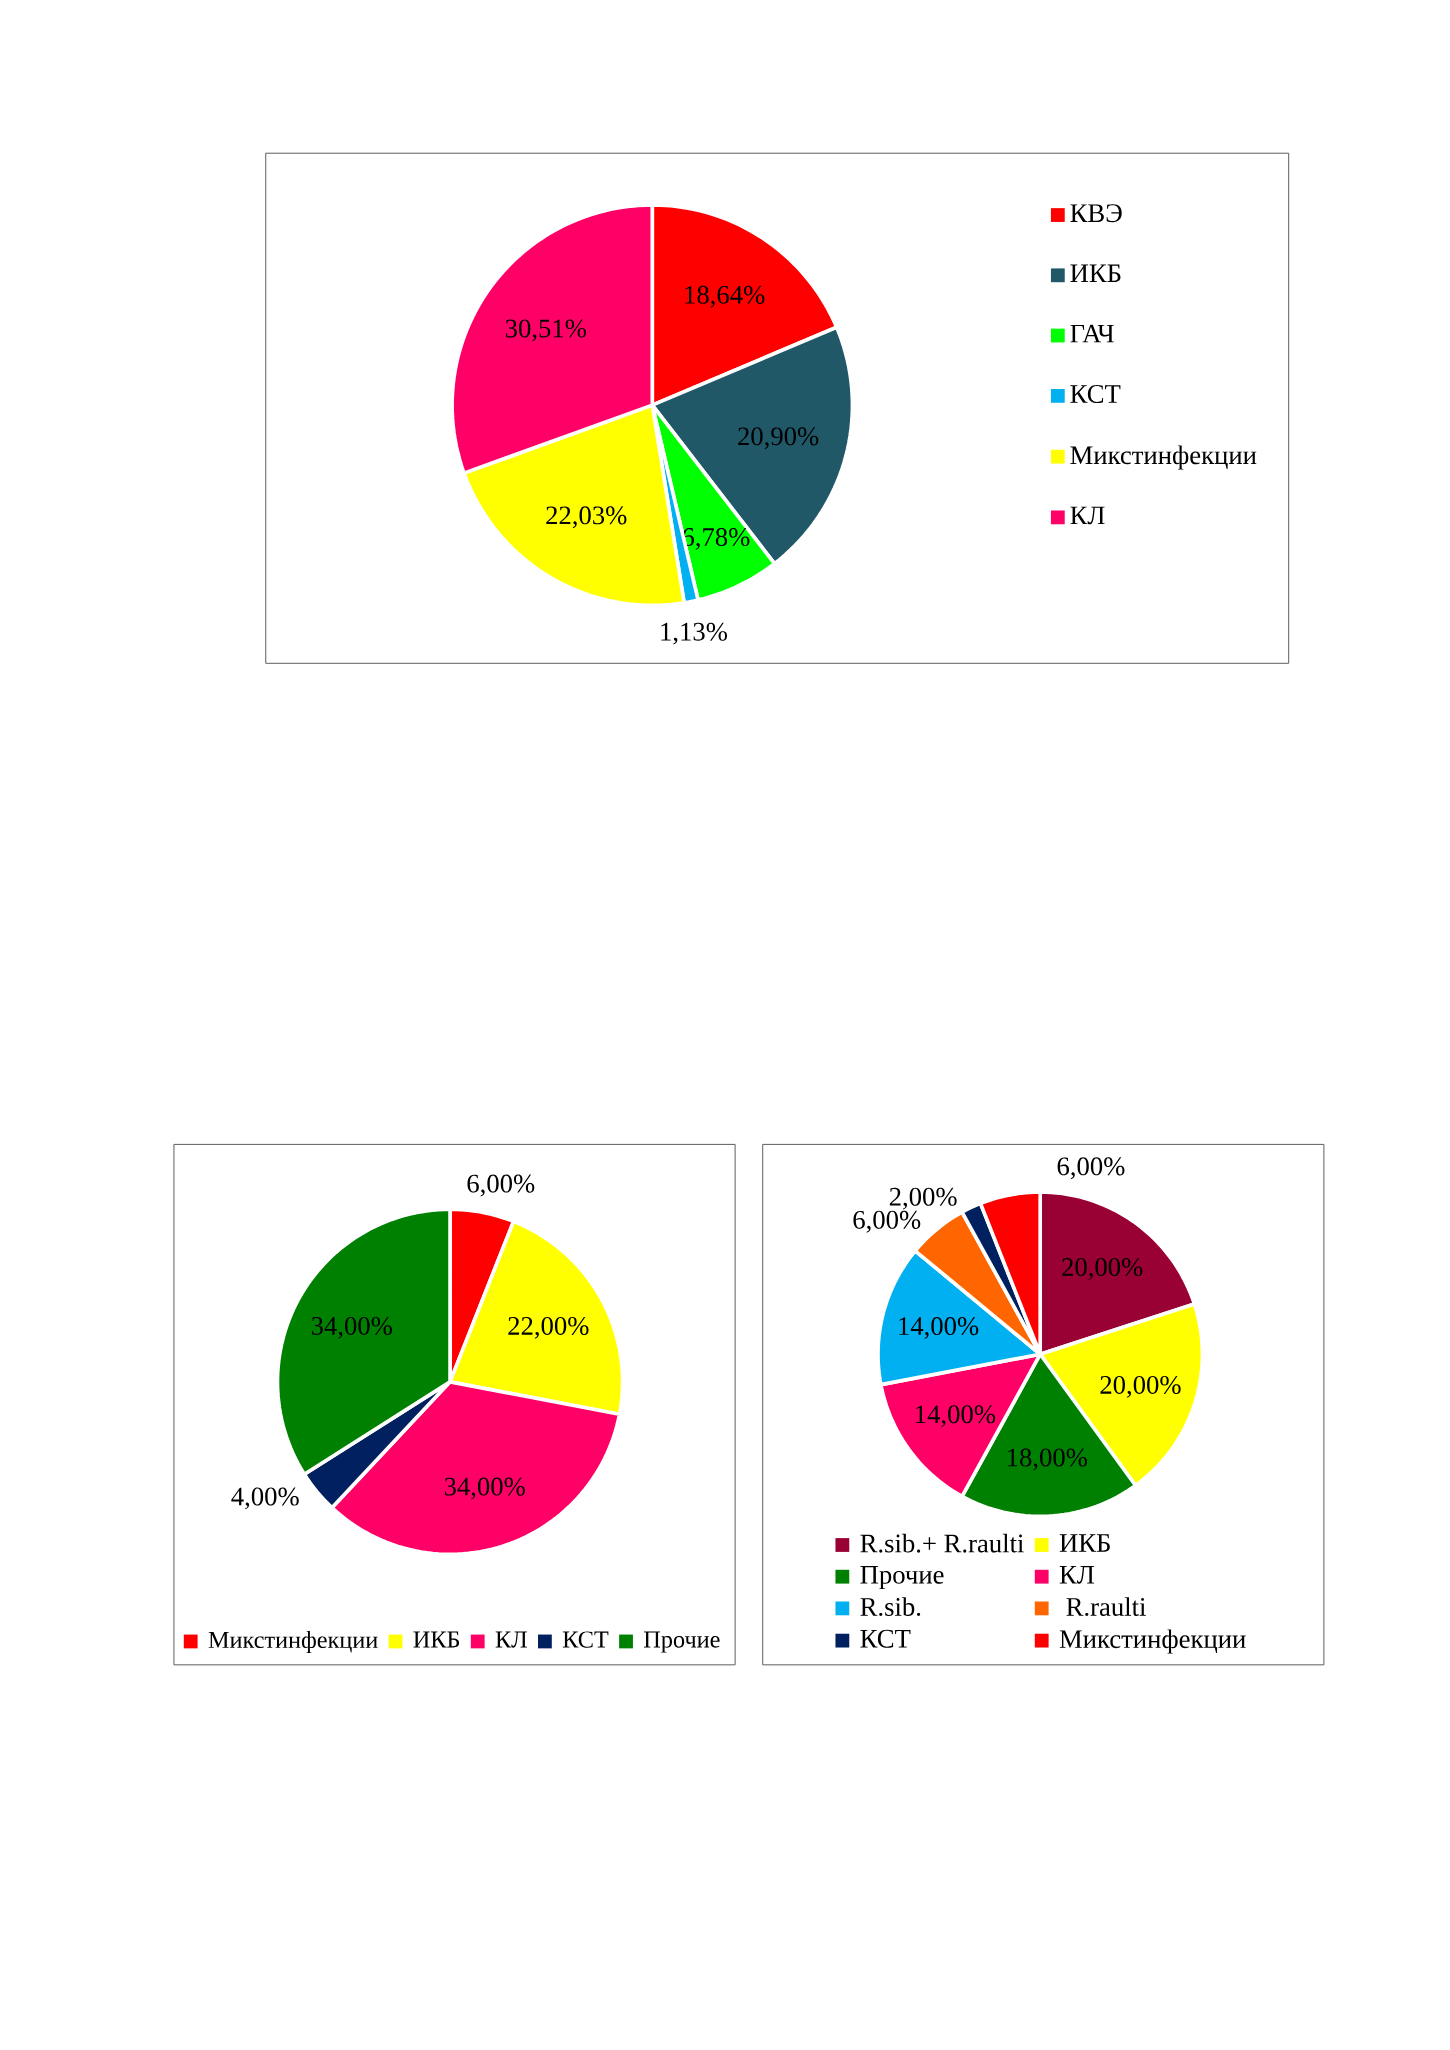 Image resolution: width=1450 pixels, height=2050 pixels. What do you see at coordinates (1092, 333) in the screenshot?
I see `legend-label: ГАЧ` at bounding box center [1092, 333].